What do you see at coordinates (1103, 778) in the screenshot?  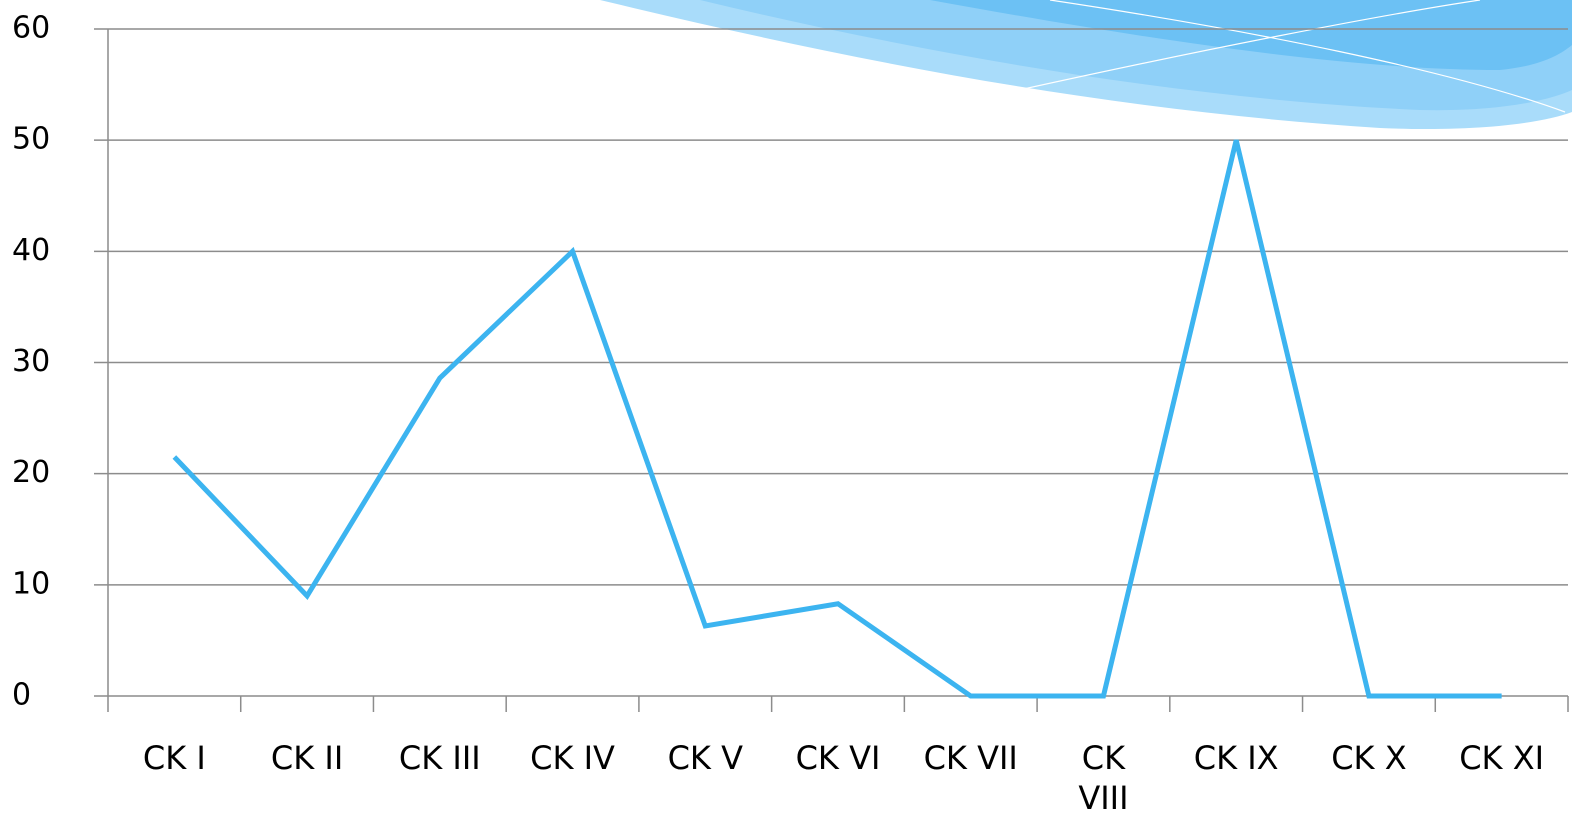 I see `x-tick-label: CK VIII` at bounding box center [1103, 778].